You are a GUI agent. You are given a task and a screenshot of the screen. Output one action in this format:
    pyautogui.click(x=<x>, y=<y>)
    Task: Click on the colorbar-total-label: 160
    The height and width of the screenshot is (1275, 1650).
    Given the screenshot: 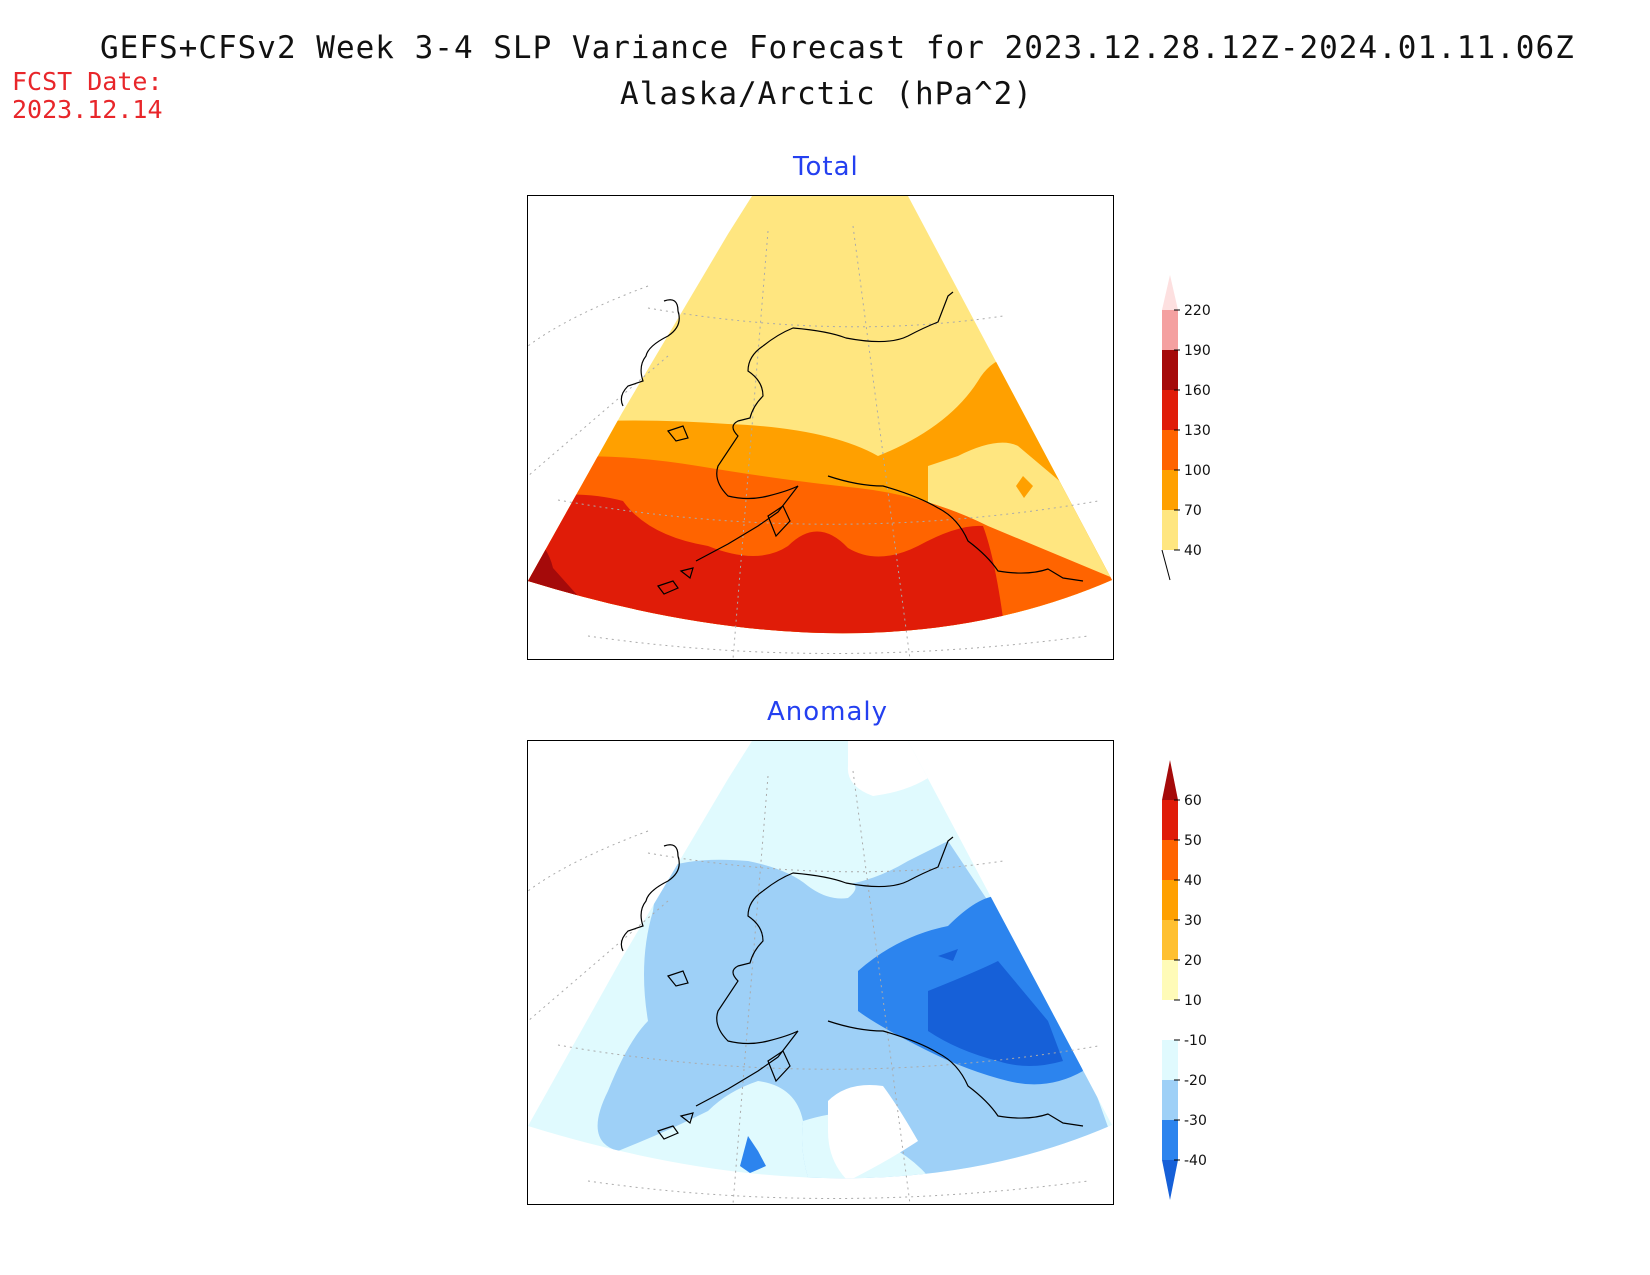 What is the action you would take?
    pyautogui.click(x=1197, y=391)
    